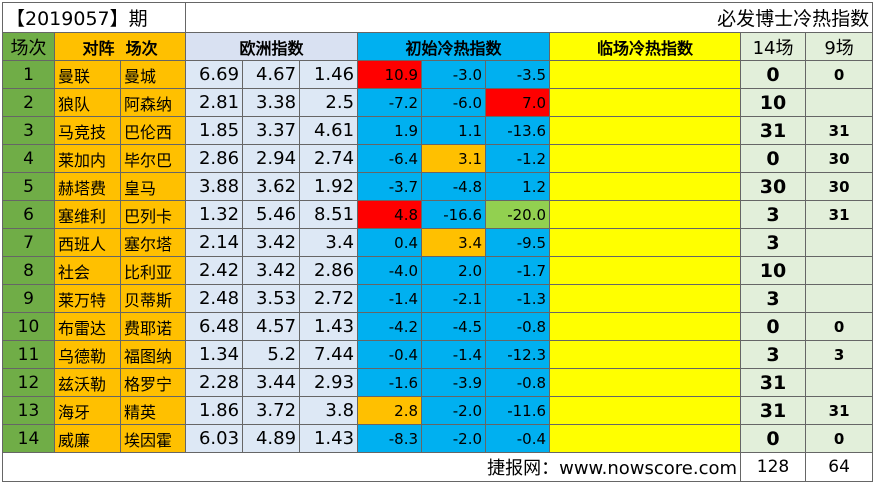  I want to click on away-team: 福图纳, so click(153, 354).